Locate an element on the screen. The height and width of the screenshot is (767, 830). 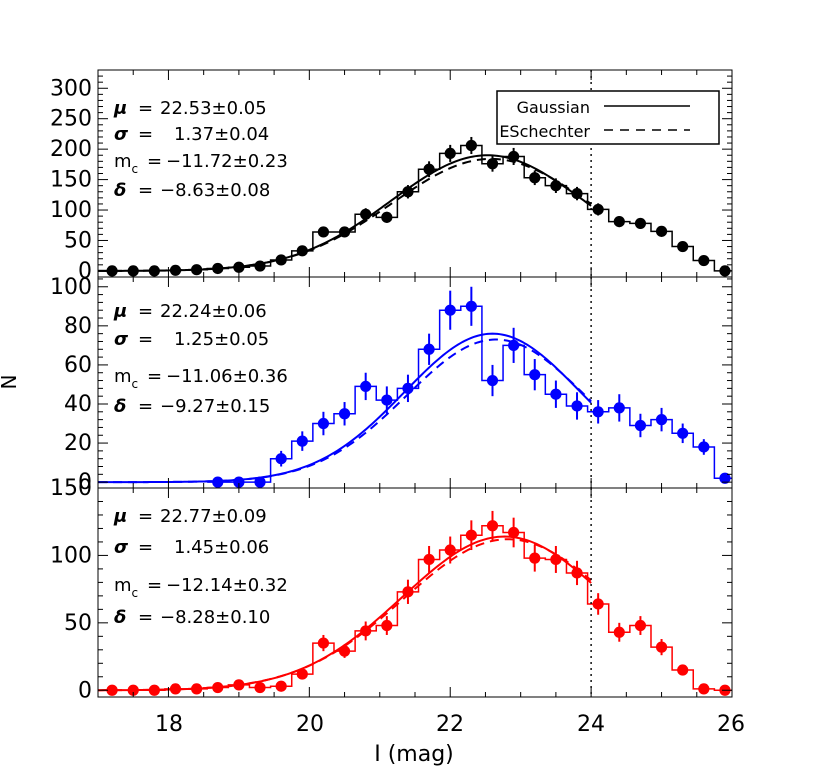
panel-plot-area is located at coordinates (415, 206).